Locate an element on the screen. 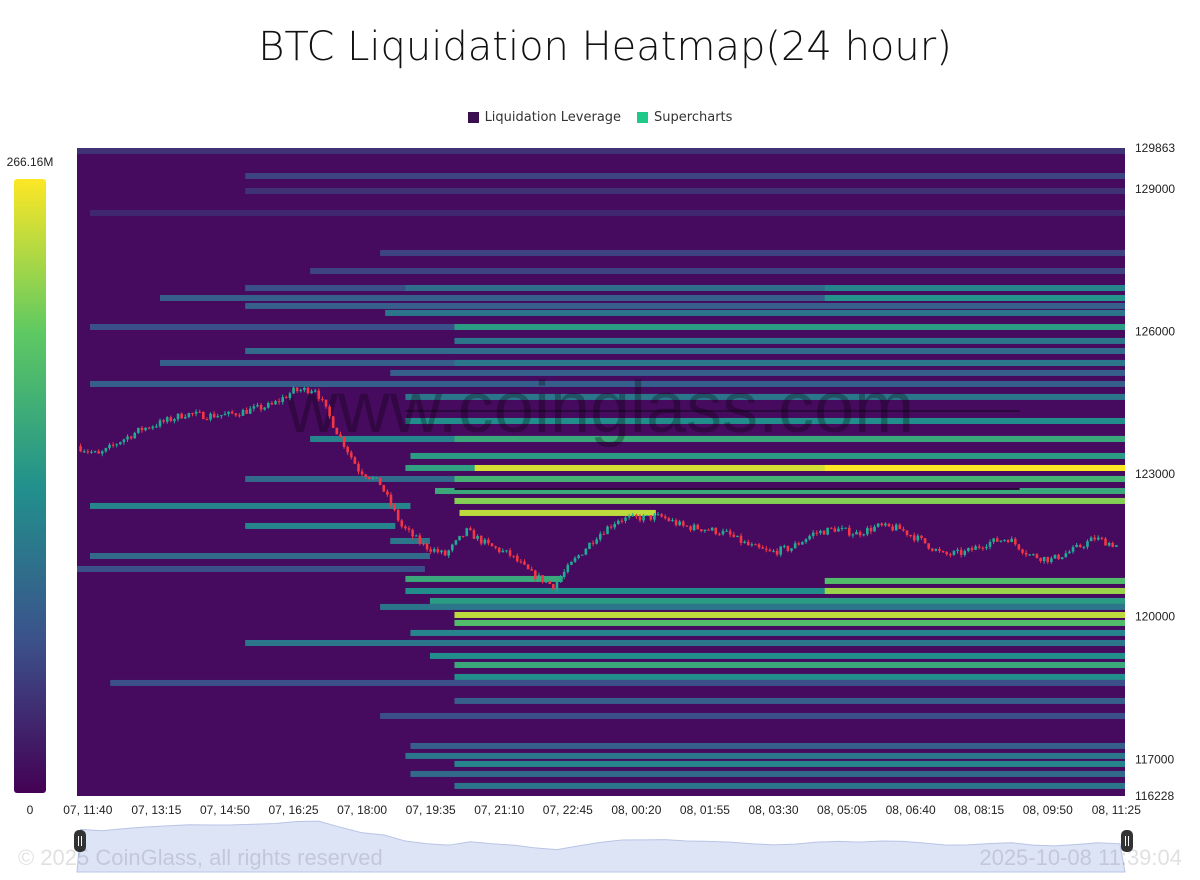  legend-item-liquidation-leverage: Liquidation Leverage is located at coordinates (544, 117).